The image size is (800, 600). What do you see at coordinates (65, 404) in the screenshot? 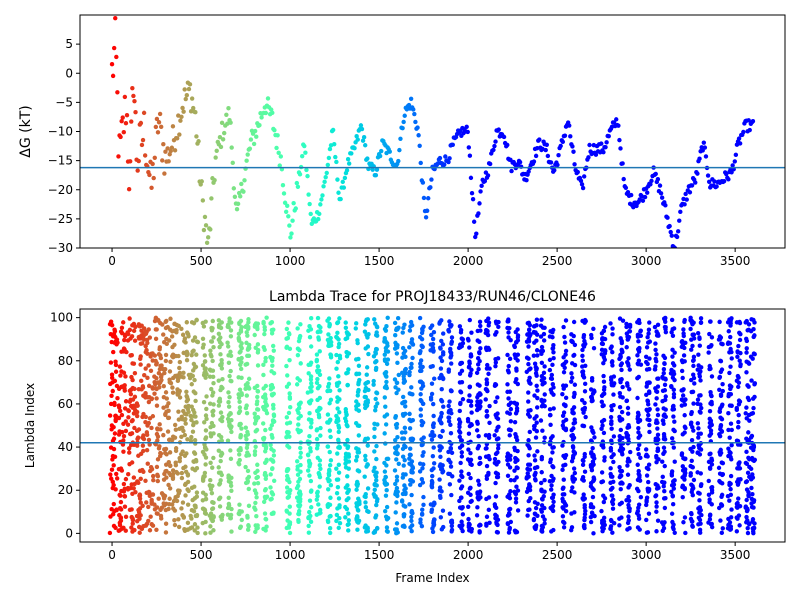
I see `y-tick-label: 60` at bounding box center [65, 404].